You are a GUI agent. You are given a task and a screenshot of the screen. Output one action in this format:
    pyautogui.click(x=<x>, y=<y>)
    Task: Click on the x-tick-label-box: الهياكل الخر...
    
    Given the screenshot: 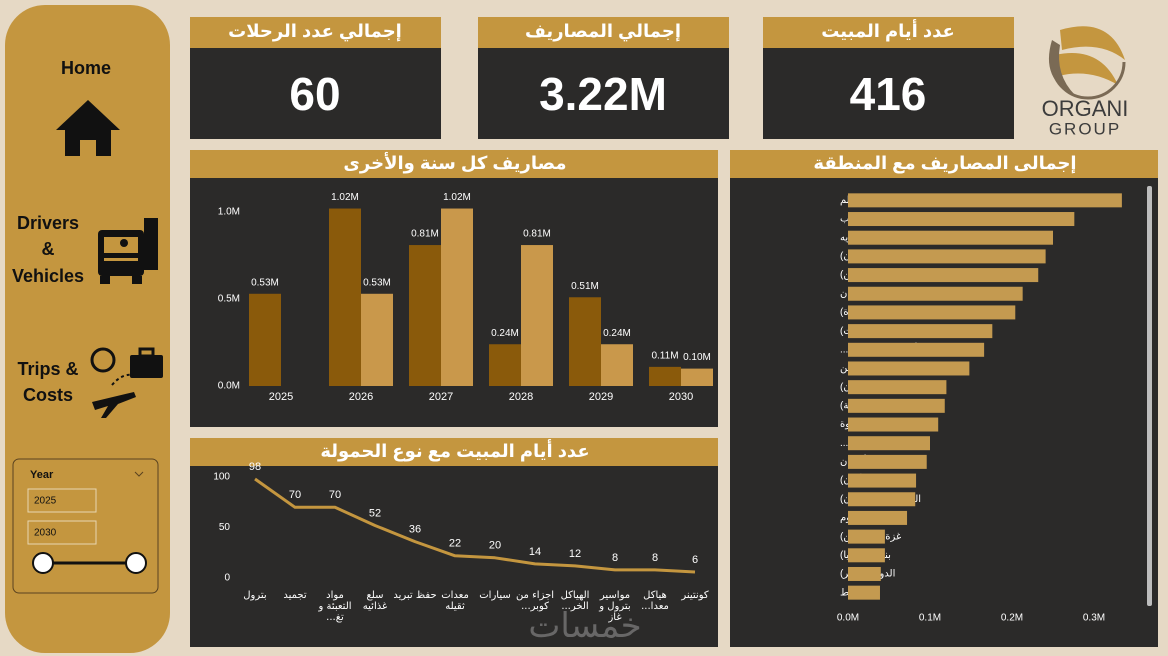 What is the action you would take?
    pyautogui.click(x=575, y=601)
    